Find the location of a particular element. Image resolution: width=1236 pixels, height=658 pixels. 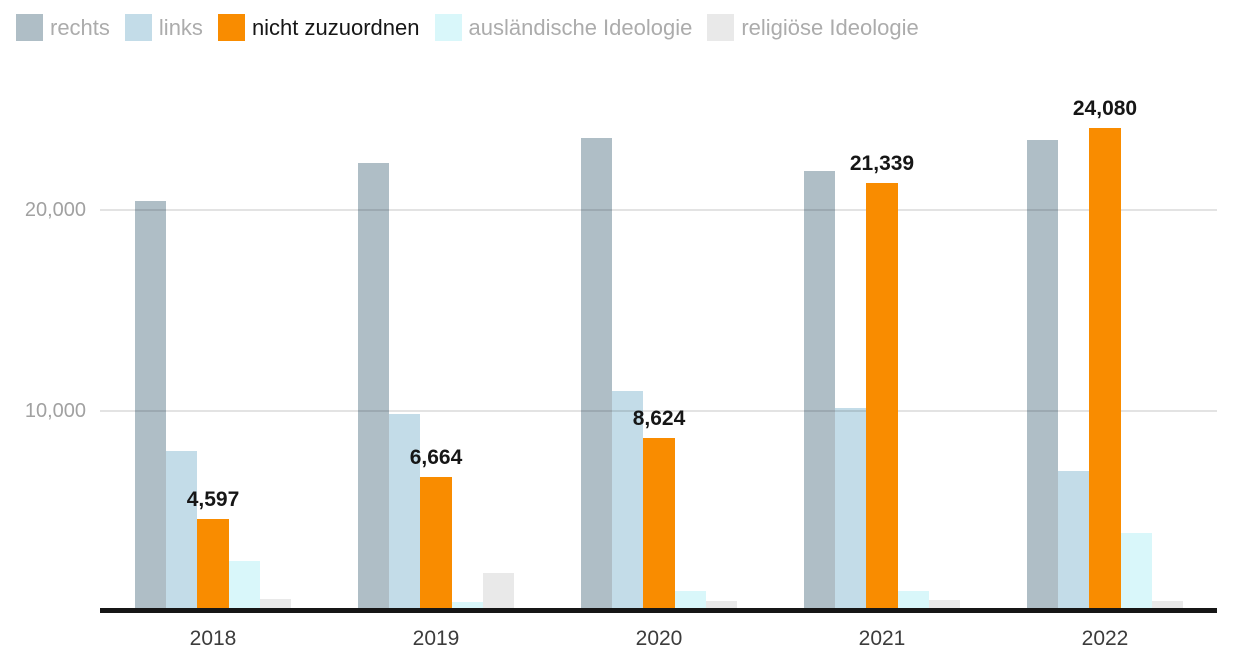

legend-item-religioese-ideologie: religiöse Ideologie is located at coordinates (813, 27).